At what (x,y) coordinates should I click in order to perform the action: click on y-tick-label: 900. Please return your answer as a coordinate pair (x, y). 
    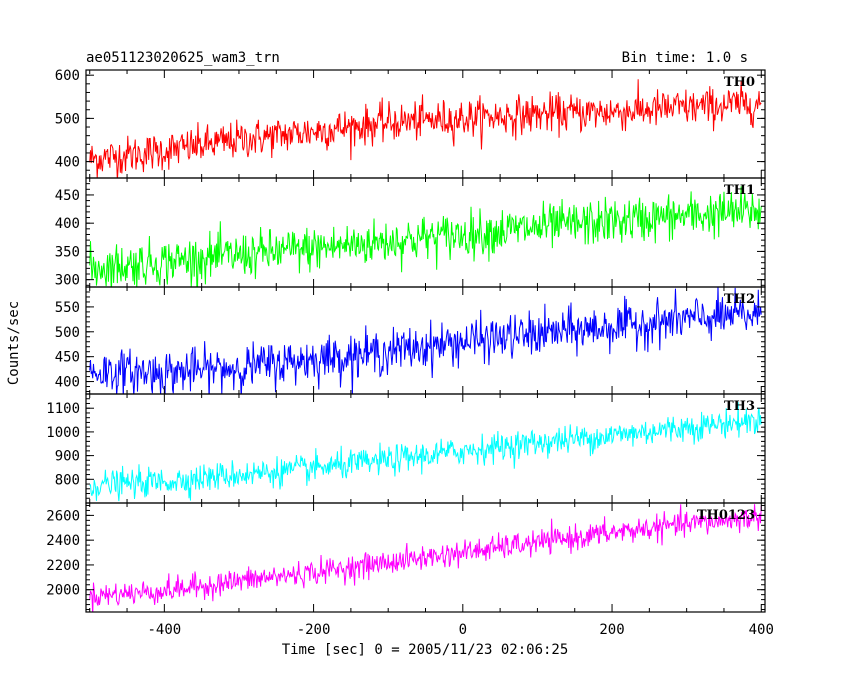
    Looking at the image, I should click on (67, 457).